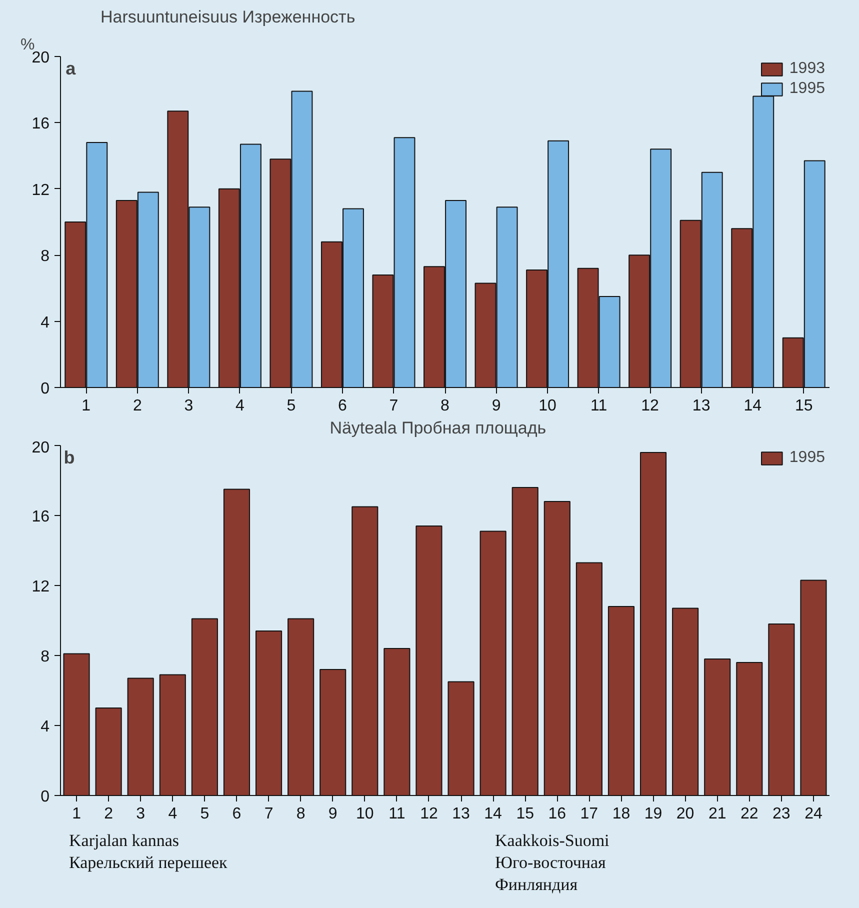  I want to click on legend-label: 1993, so click(807, 69).